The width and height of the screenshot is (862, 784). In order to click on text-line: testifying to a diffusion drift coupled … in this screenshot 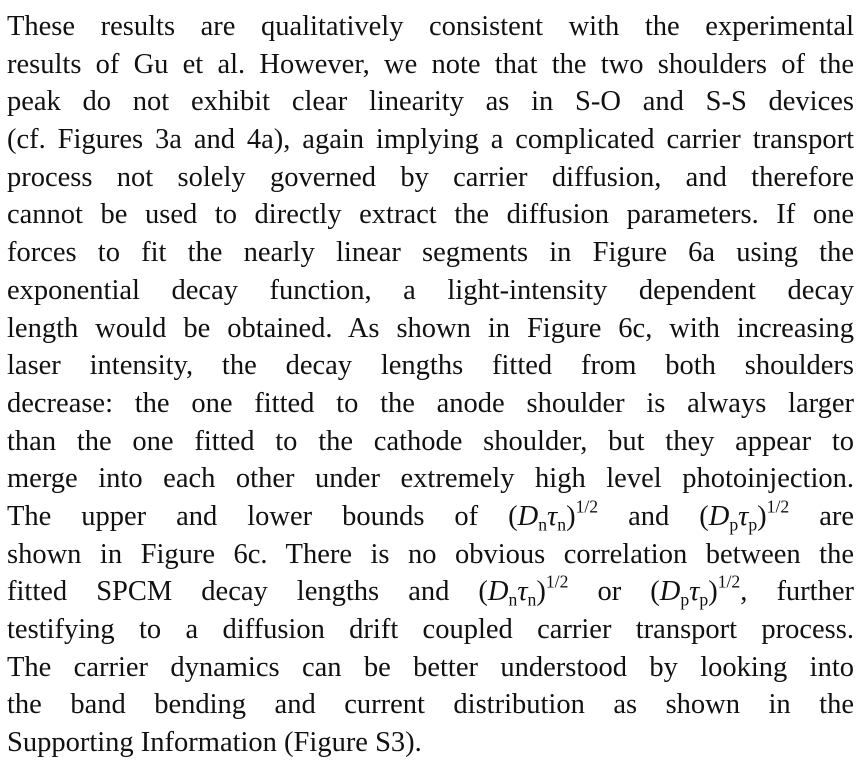, I will do `click(430, 630)`.